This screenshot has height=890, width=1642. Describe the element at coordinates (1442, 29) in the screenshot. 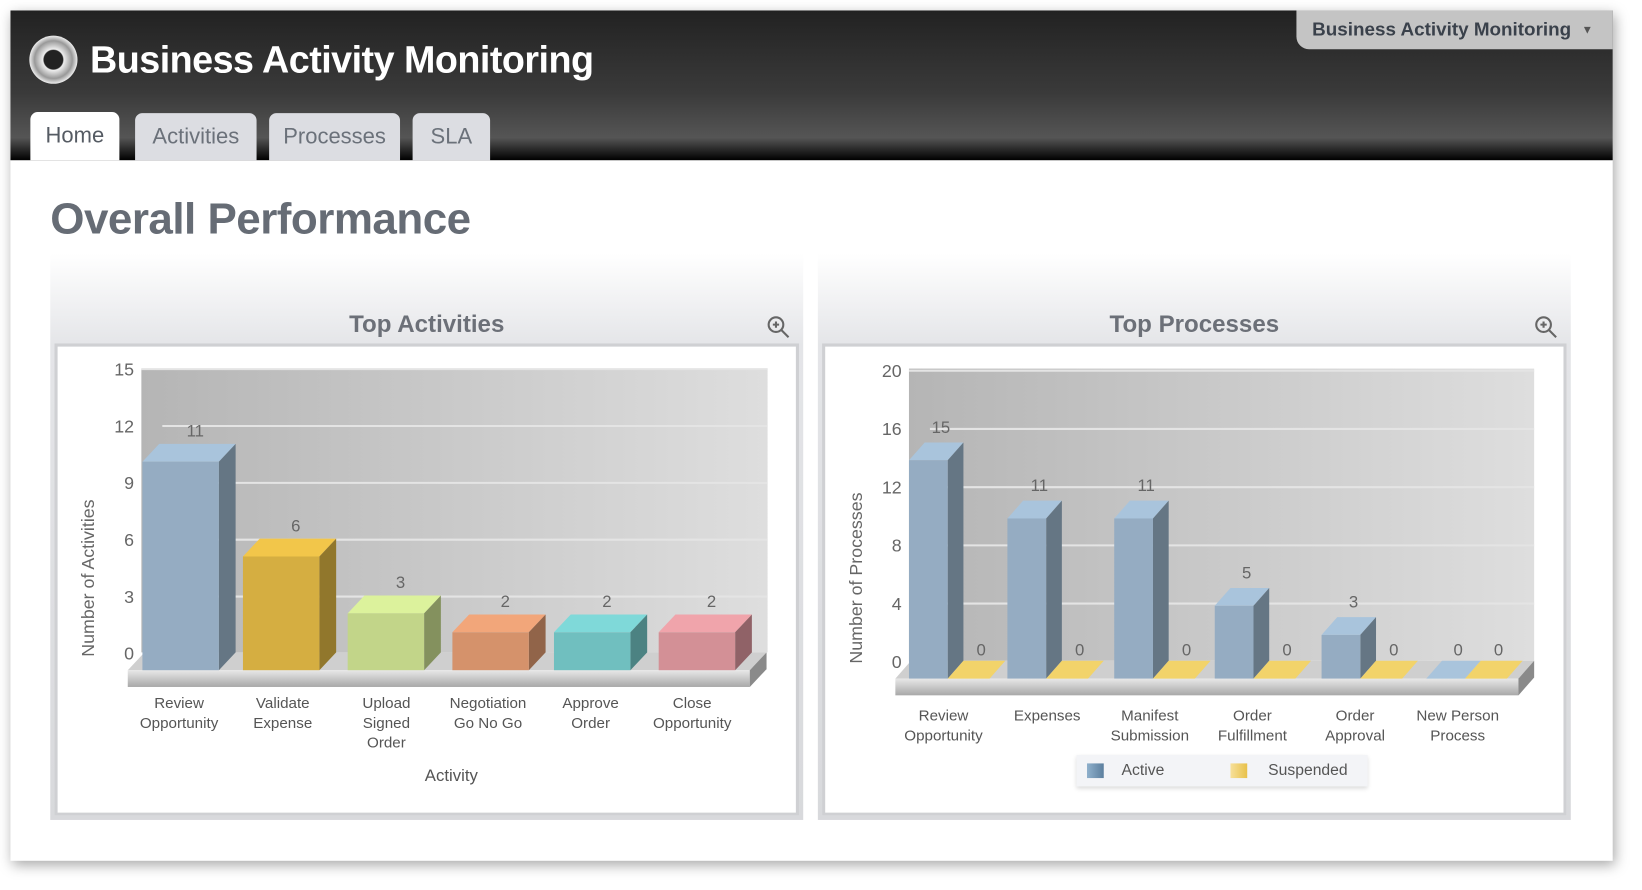

I see `dropdown-label: Business Activity Monitoring` at that location.